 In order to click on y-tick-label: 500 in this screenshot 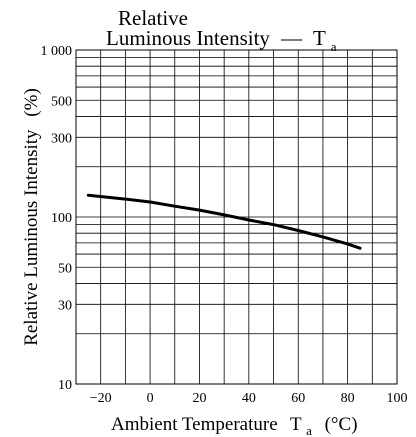, I will do `click(61, 101)`.